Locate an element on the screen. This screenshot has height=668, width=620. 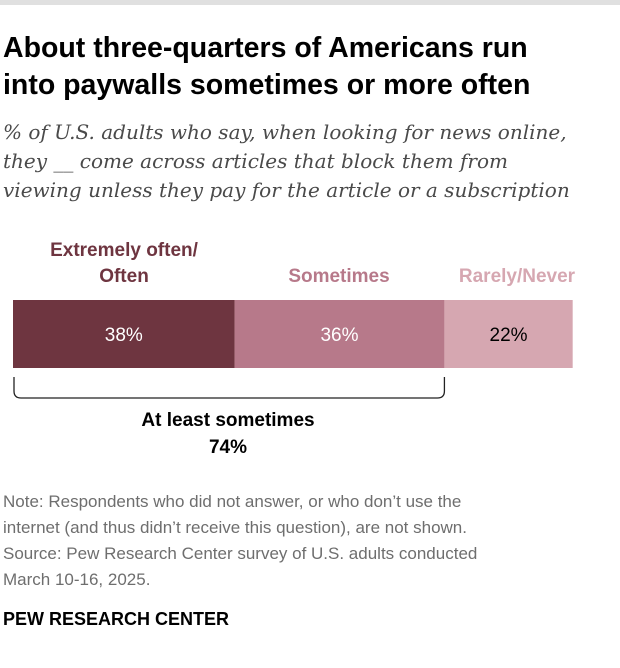
brand-logo-text: PEW RESEARCH CENTER is located at coordinates (116, 619).